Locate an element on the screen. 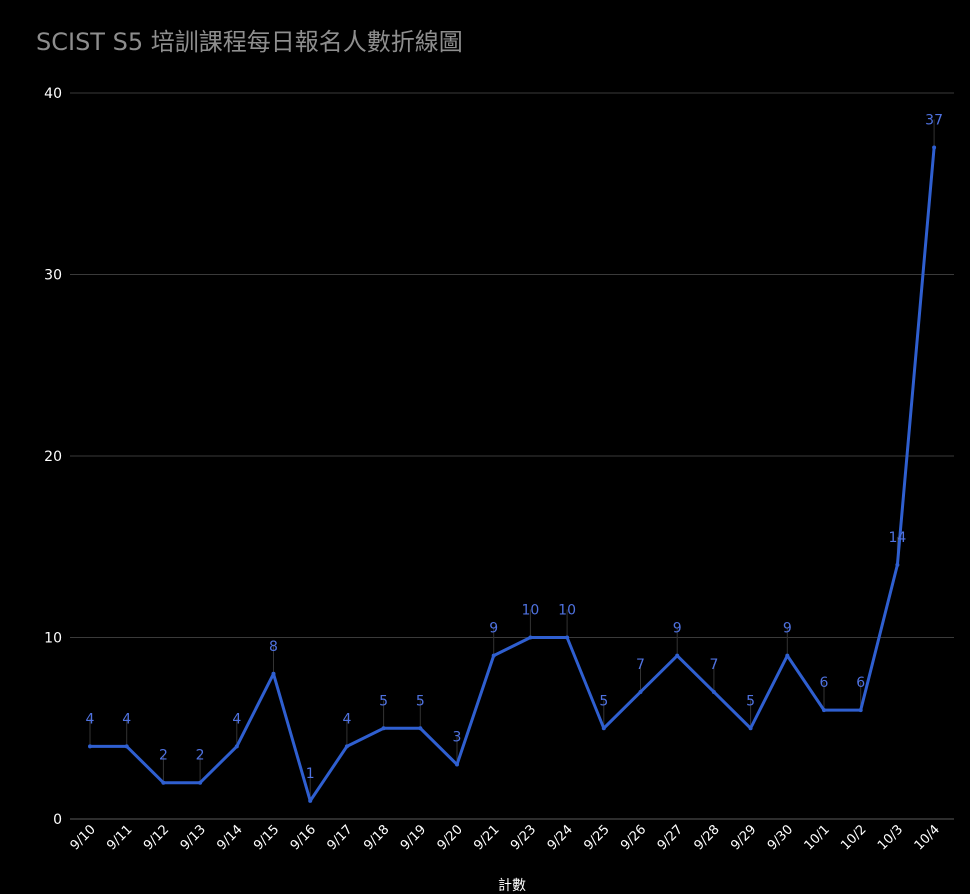 The width and height of the screenshot is (970, 894). y-axis-ticks: 0 10 20 30 40 is located at coordinates (53, 457).